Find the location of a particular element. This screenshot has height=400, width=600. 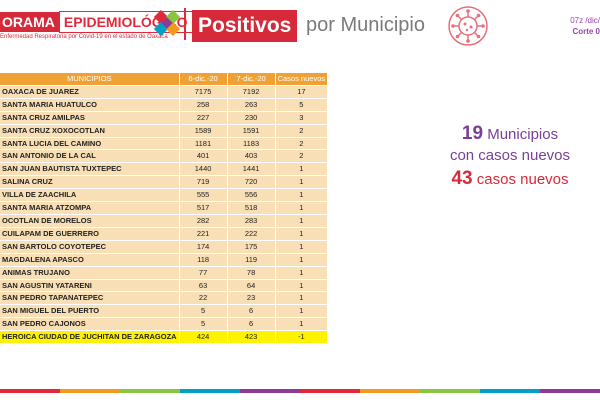

dec7-cell: 423 is located at coordinates (251, 337).